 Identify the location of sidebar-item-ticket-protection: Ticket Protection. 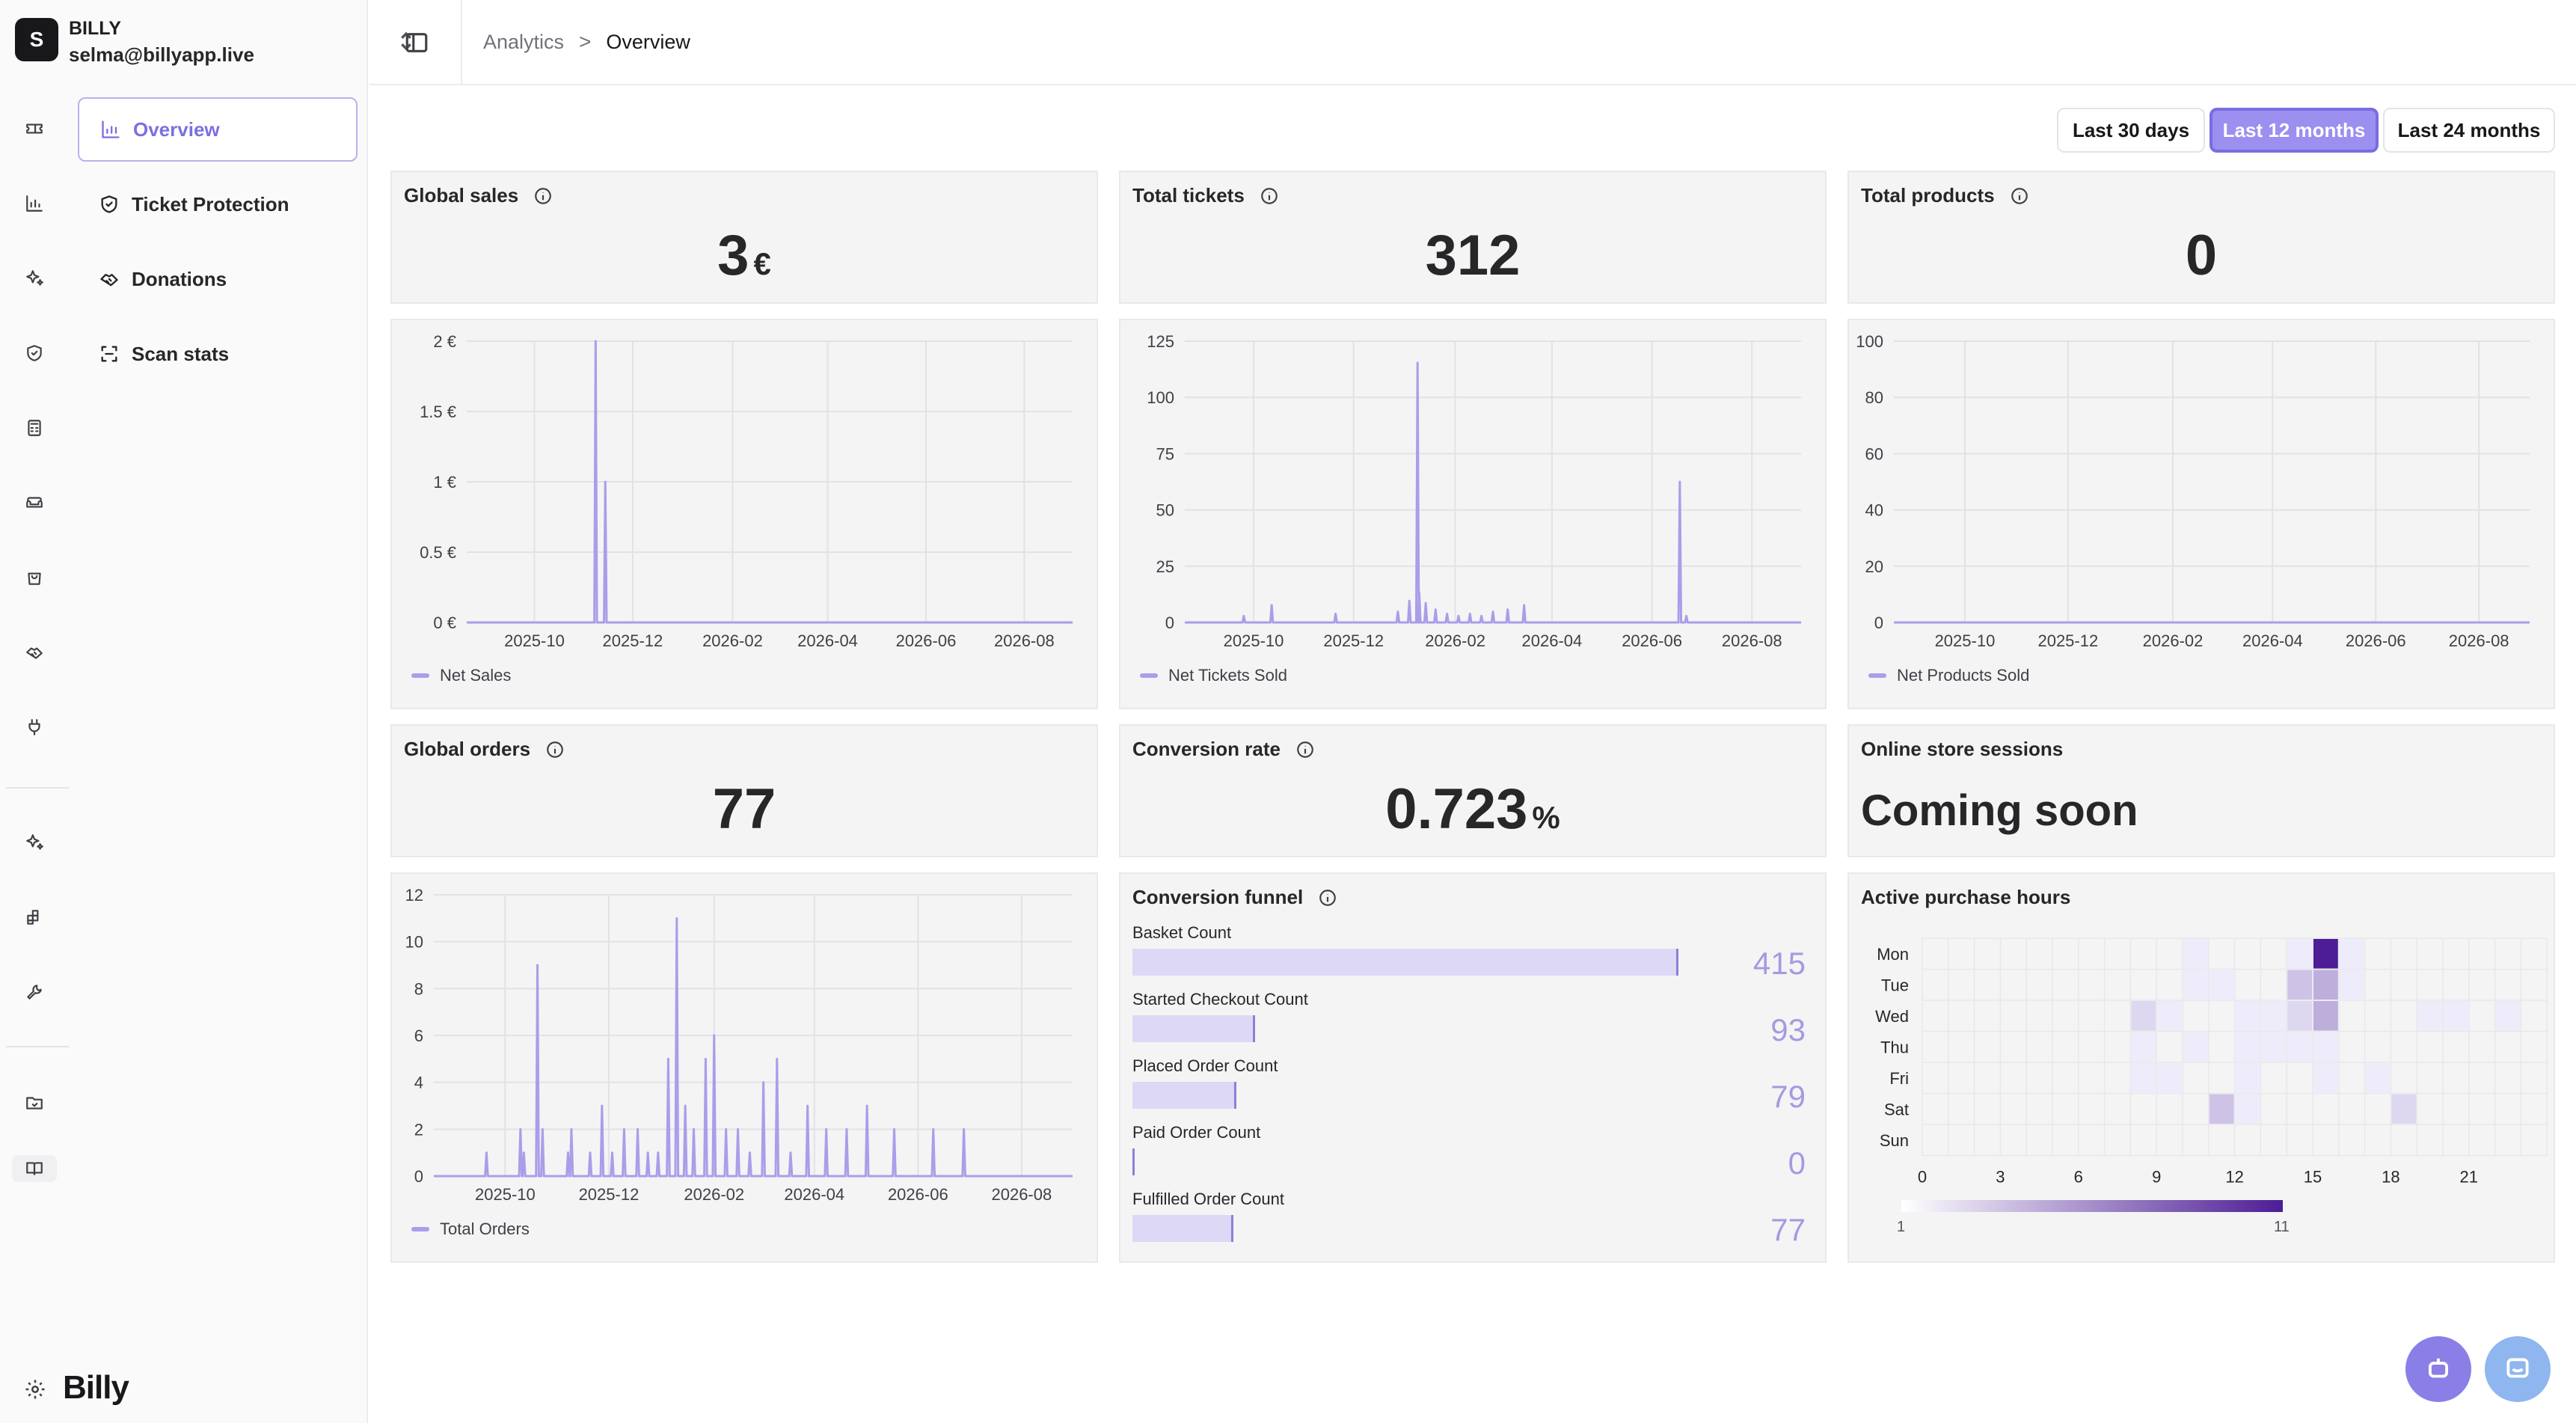
(218, 204).